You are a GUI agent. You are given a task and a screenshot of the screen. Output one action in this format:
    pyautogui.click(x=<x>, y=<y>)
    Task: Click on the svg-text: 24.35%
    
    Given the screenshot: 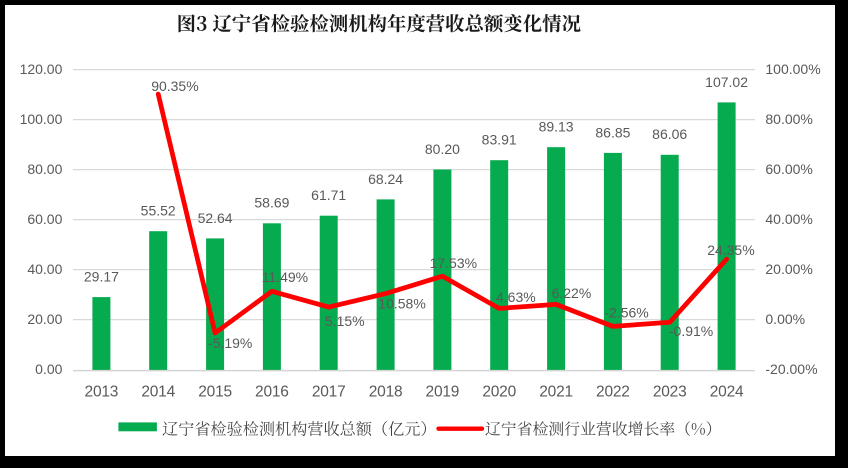 What is the action you would take?
    pyautogui.click(x=730, y=250)
    